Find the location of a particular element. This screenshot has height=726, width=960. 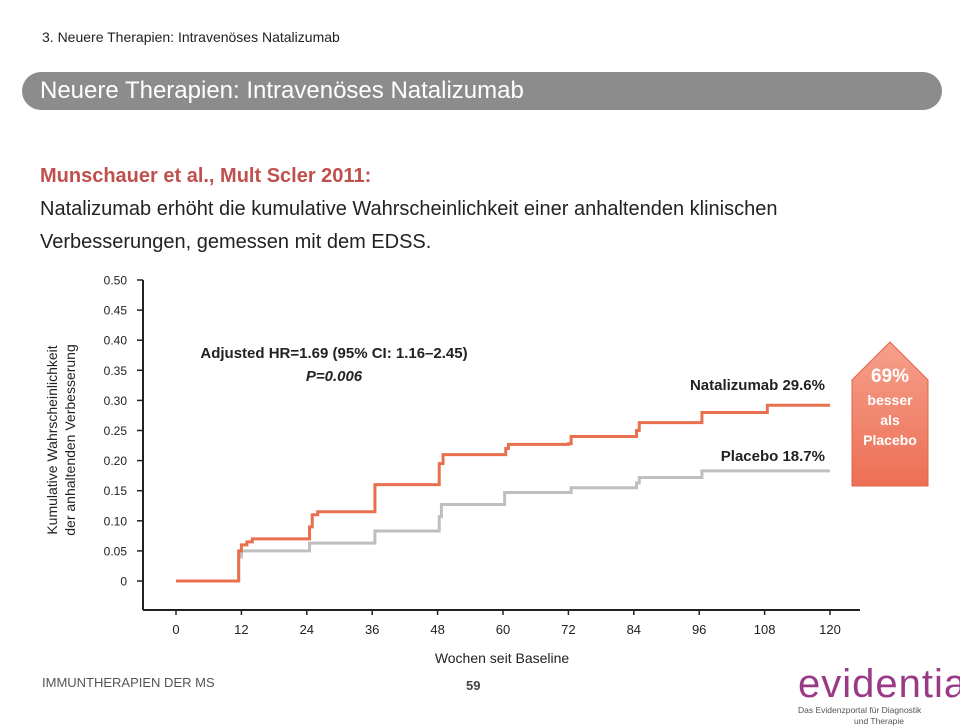

citation: Munschauer et al., Mult Scler 2011: is located at coordinates (206, 176).